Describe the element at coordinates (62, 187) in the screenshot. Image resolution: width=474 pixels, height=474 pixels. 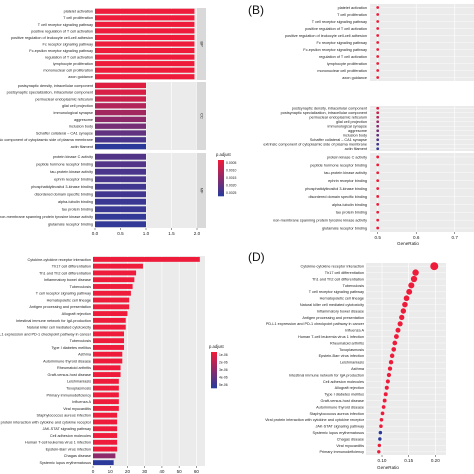
I see `category-label: phosphatidylinositol 3-kinase binding` at that location.